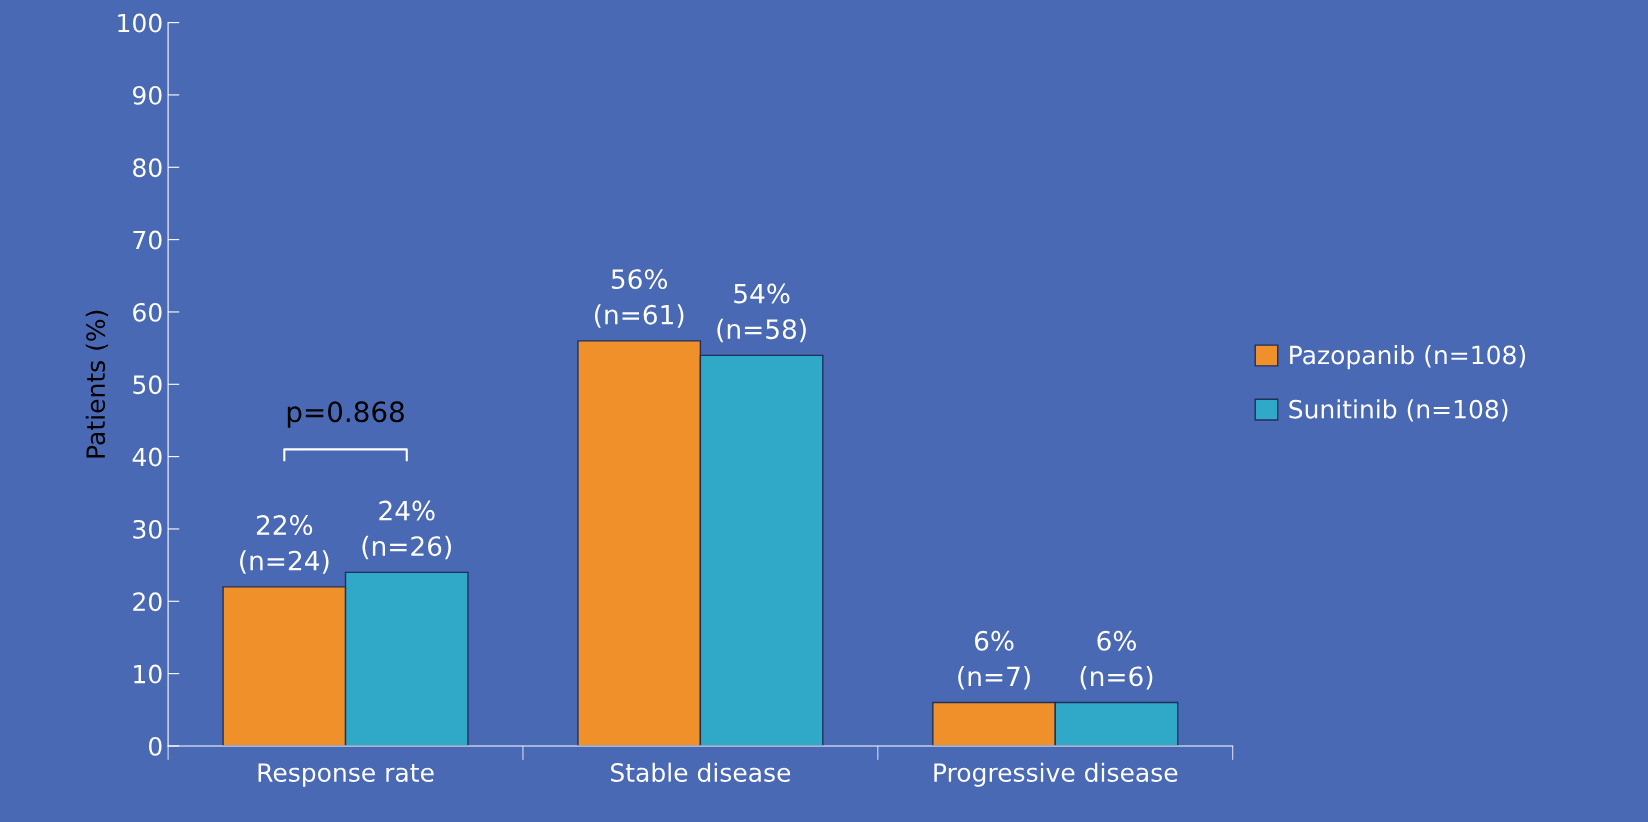  What do you see at coordinates (147, 529) in the screenshot?
I see `y-tick-label: 30` at bounding box center [147, 529].